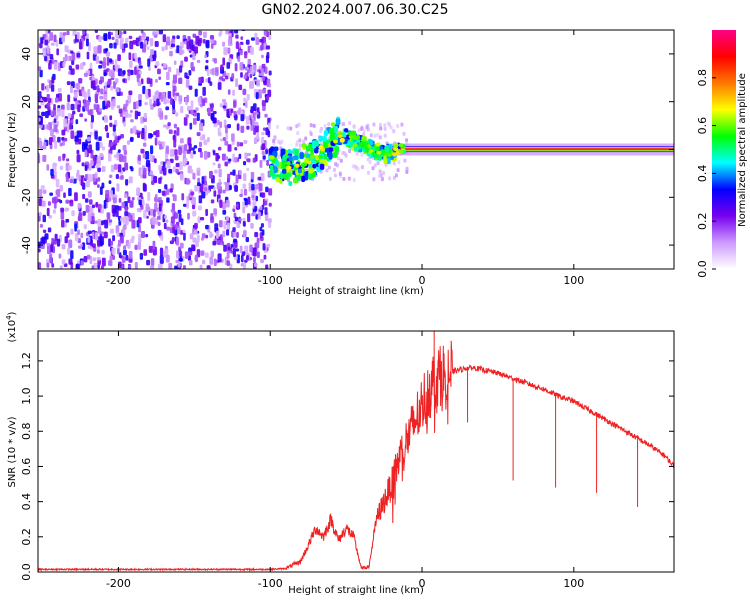  What do you see at coordinates (26, 361) in the screenshot?
I see `y-tick-label: 1.2` at bounding box center [26, 361].